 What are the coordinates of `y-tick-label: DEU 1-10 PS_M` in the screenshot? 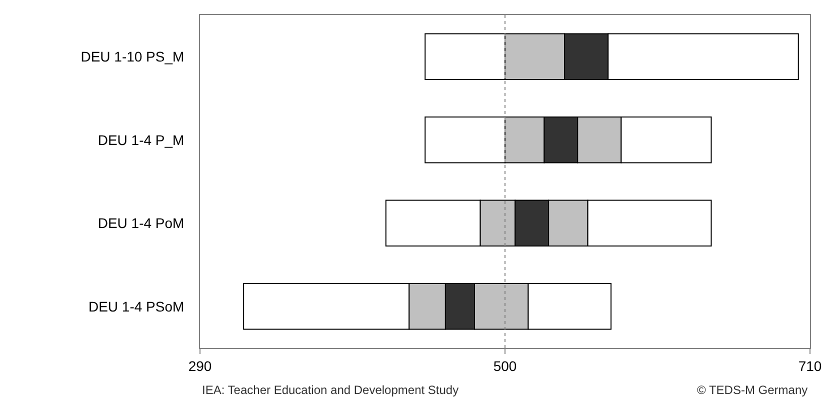 It's located at (132, 56).